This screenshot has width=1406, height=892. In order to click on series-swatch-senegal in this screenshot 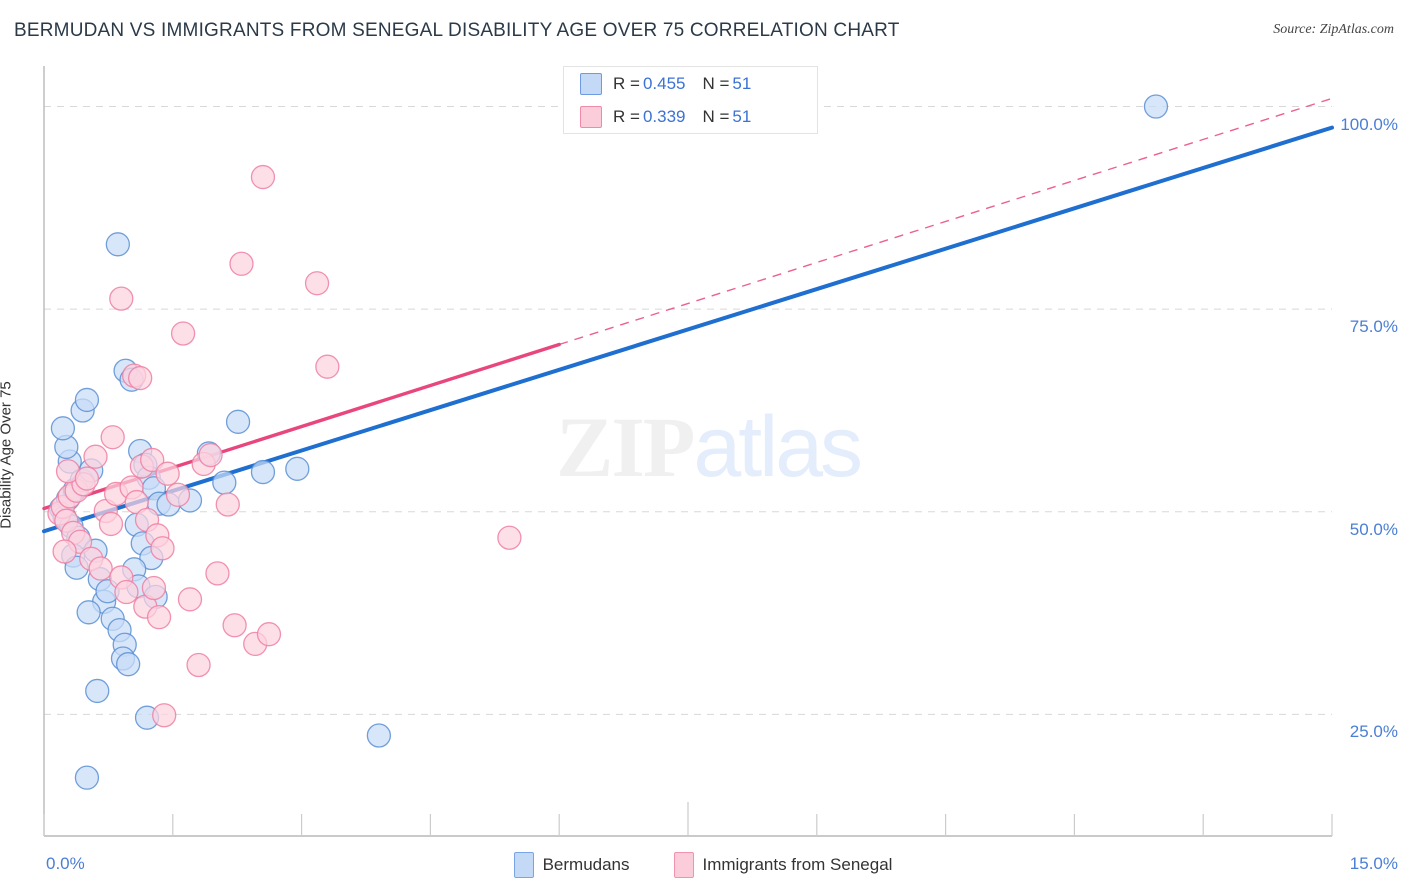, I will do `click(683, 865)`.